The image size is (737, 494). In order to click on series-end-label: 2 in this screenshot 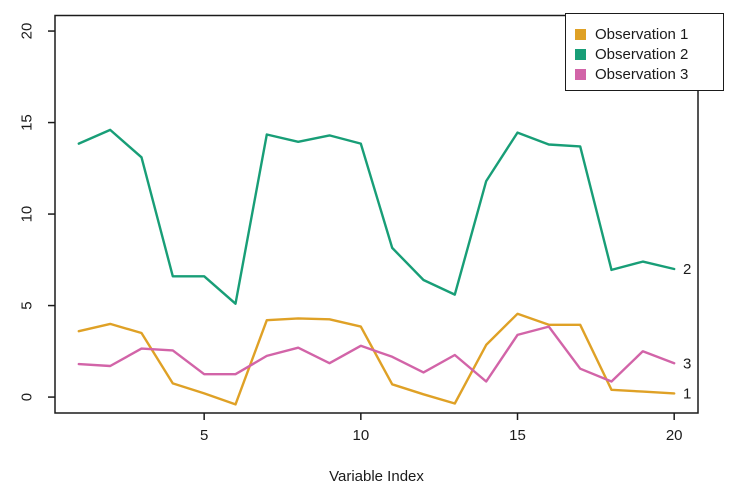, I will do `click(687, 269)`.